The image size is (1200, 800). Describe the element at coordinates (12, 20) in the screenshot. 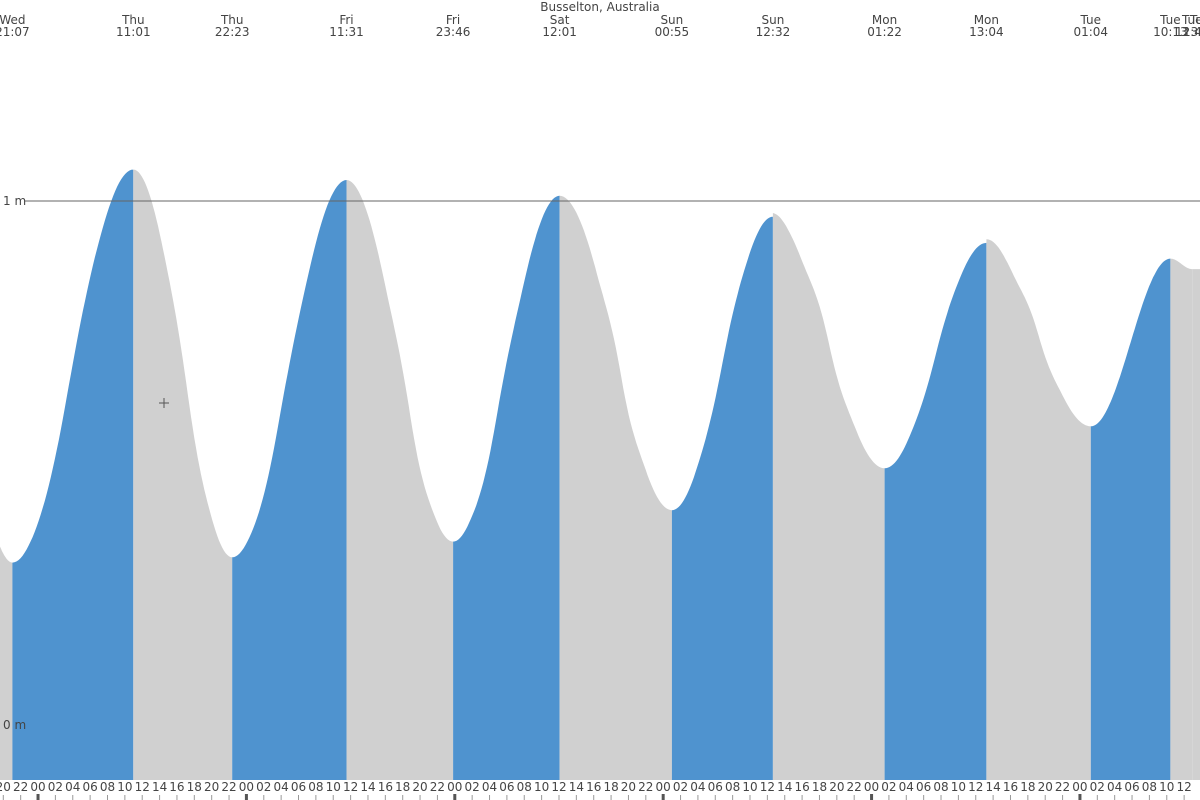

I see `extreme-day-label: Wed` at that location.